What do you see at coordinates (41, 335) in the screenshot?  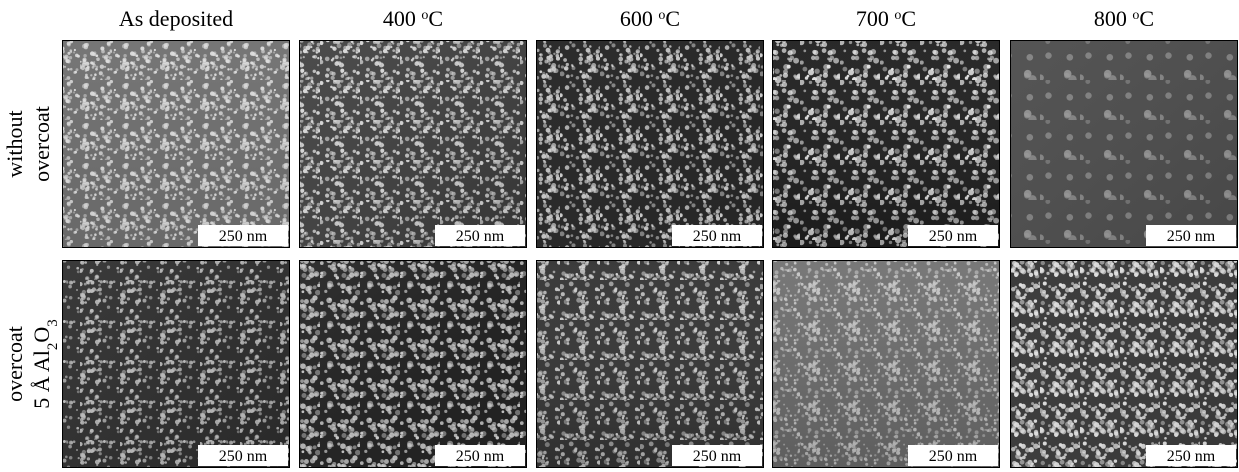 I see `row-label-part: O` at bounding box center [41, 335].